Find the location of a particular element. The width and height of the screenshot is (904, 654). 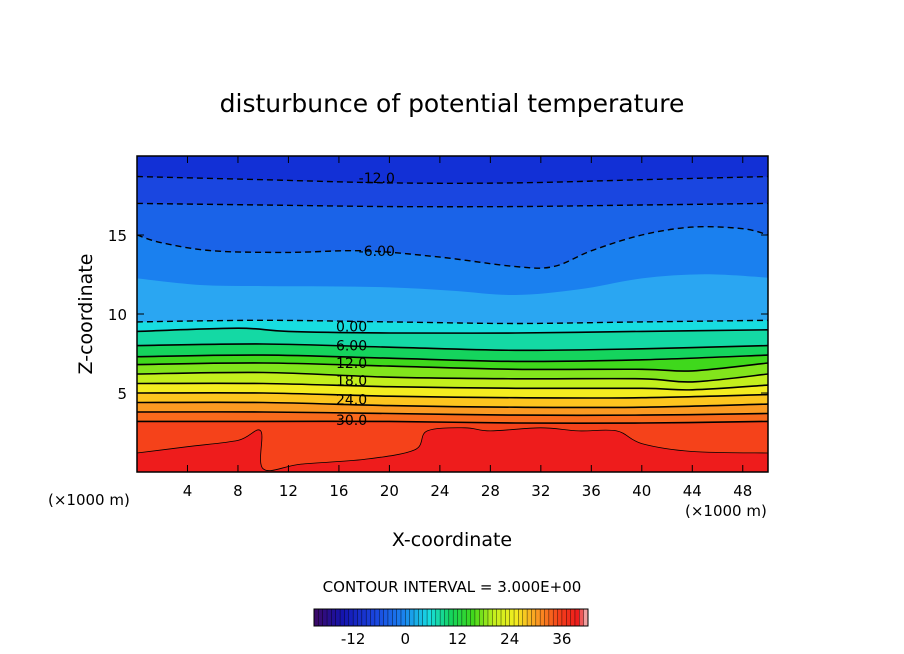

contour-label: 6.00 is located at coordinates (351, 347).